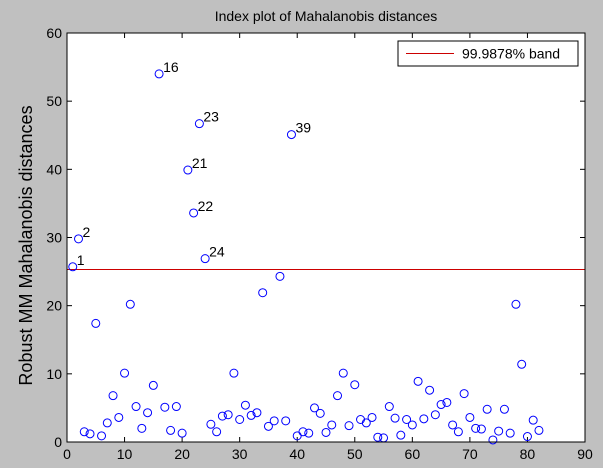 The image size is (603, 468). Describe the element at coordinates (511, 54) in the screenshot. I see `legend-label: 99.9878% band` at that location.